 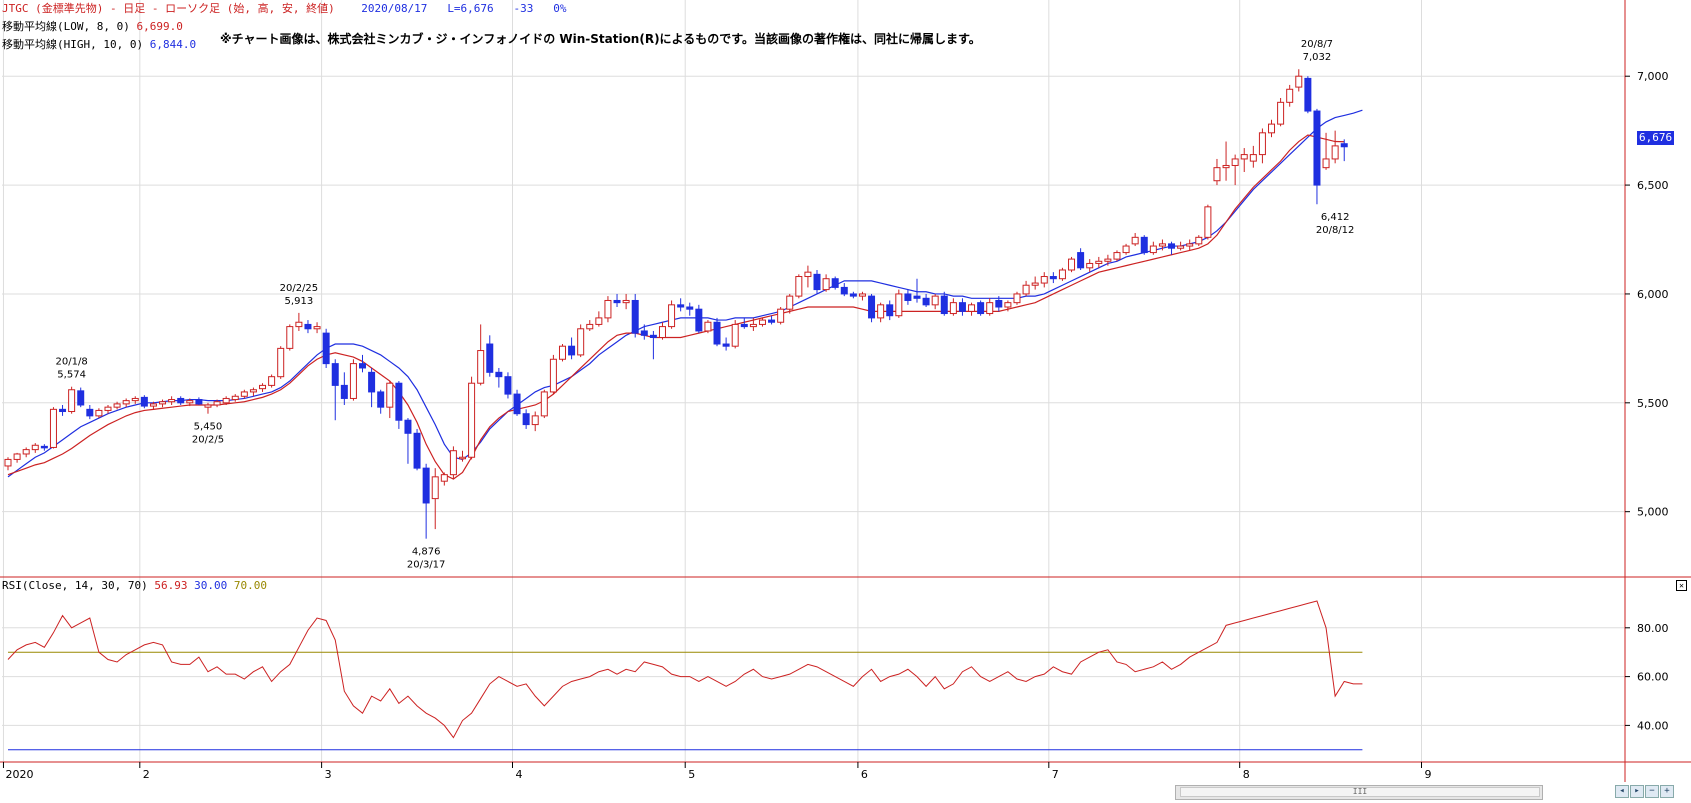 What do you see at coordinates (1656, 138) in the screenshot?
I see `last-price-marker: 6,676` at bounding box center [1656, 138].